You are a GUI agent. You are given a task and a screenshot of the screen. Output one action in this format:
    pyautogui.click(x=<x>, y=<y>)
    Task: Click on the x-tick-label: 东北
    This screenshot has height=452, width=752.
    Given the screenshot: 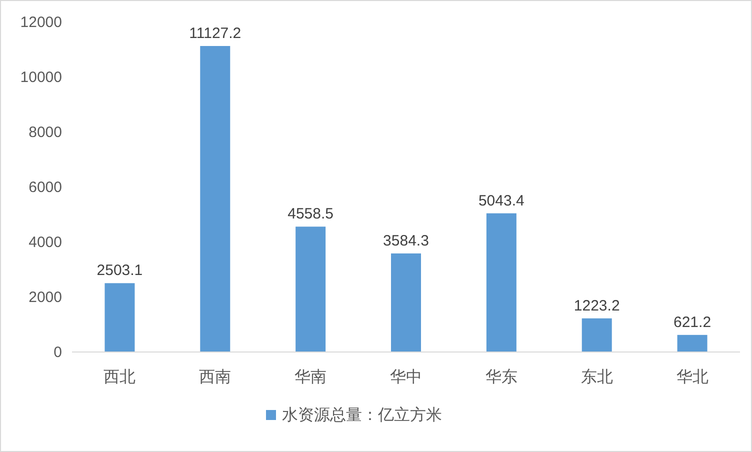 What is the action you would take?
    pyautogui.click(x=596, y=377)
    